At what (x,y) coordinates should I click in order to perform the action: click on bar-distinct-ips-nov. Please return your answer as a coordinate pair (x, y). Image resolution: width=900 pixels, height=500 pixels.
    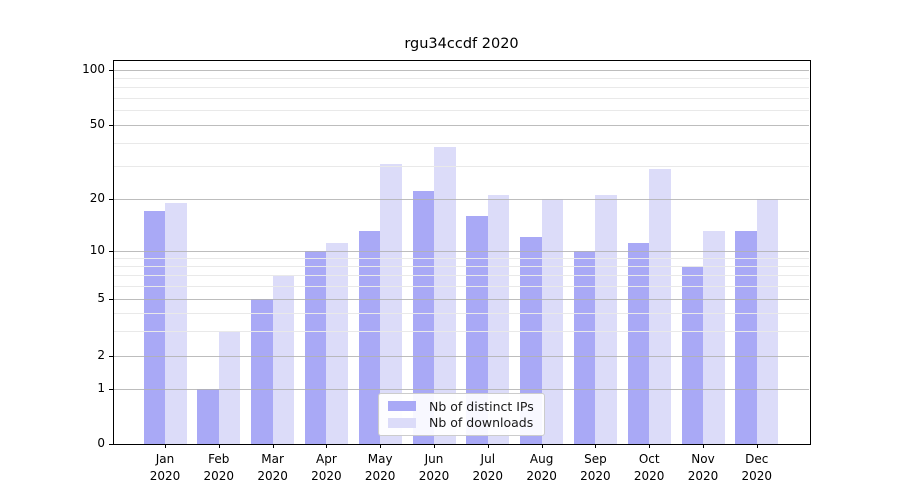
    Looking at the image, I should click on (692, 355).